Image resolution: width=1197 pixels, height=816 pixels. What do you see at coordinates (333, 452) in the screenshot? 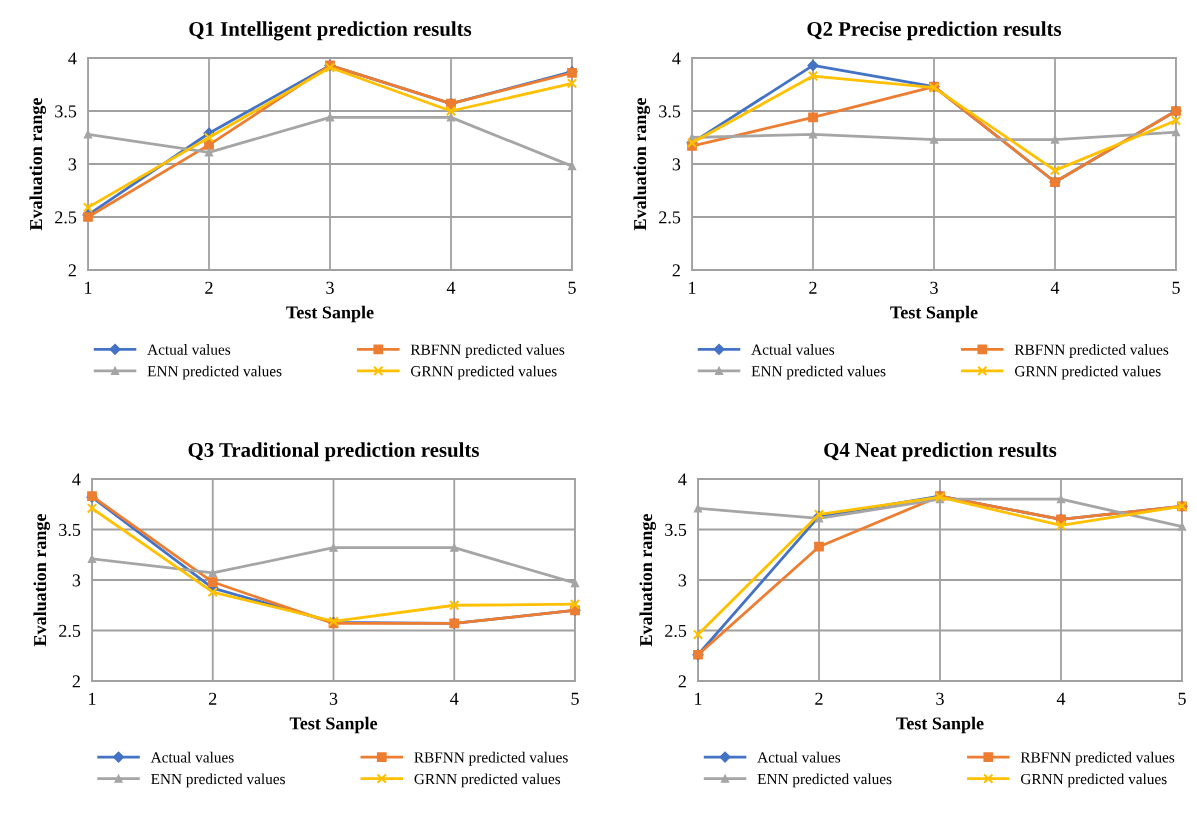
I see `chart-title: Q3 Traditional prediction results` at bounding box center [333, 452].